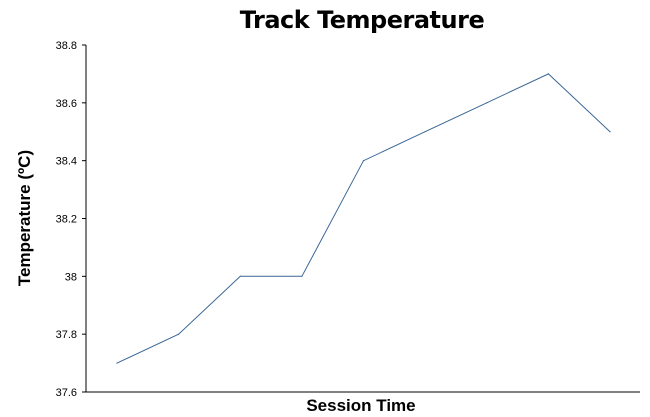  I want to click on y-ticks: 37.6 37.8 38 38.2 38.4 38.6 38.8, so click(71, 219).